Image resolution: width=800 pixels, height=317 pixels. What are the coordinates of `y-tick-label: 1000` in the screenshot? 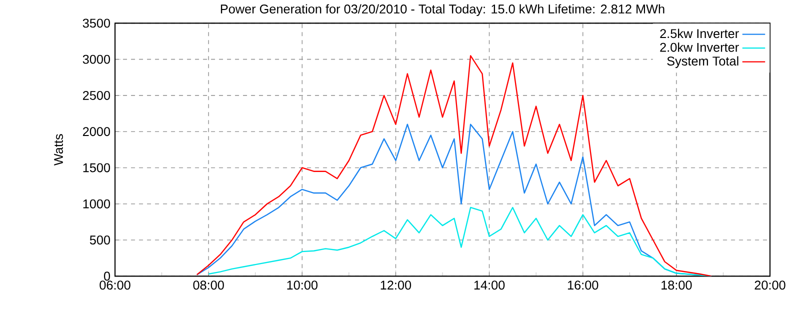 It's located at (96, 203).